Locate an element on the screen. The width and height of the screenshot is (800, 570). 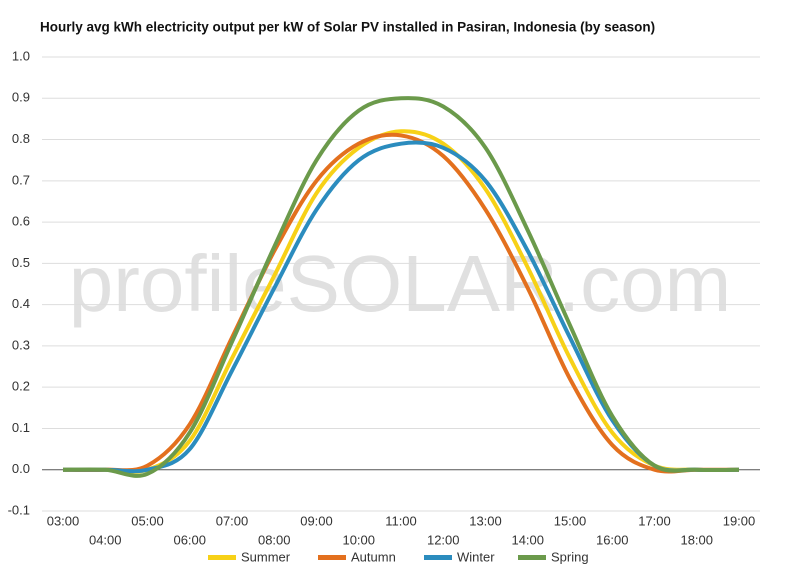
y-tick-label: -0.1 is located at coordinates (19, 509).